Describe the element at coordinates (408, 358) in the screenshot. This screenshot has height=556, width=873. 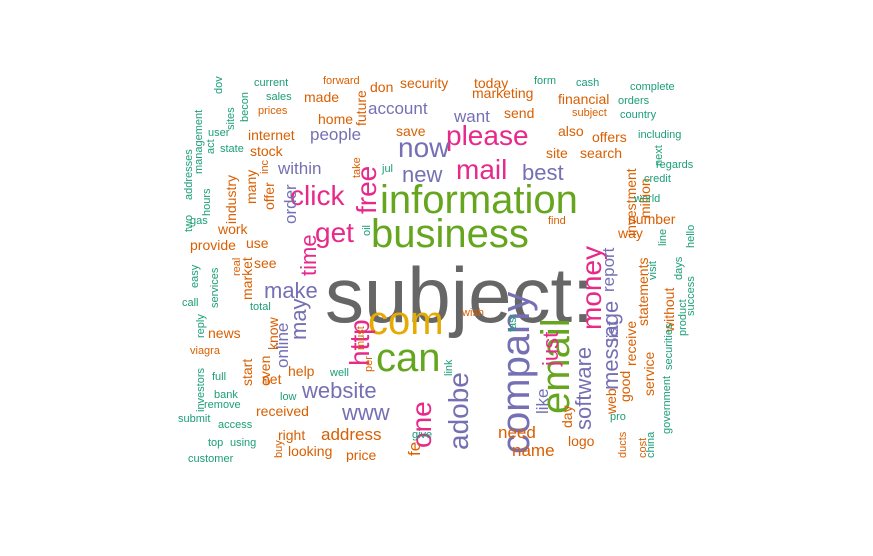
I see `word-can: can` at that location.